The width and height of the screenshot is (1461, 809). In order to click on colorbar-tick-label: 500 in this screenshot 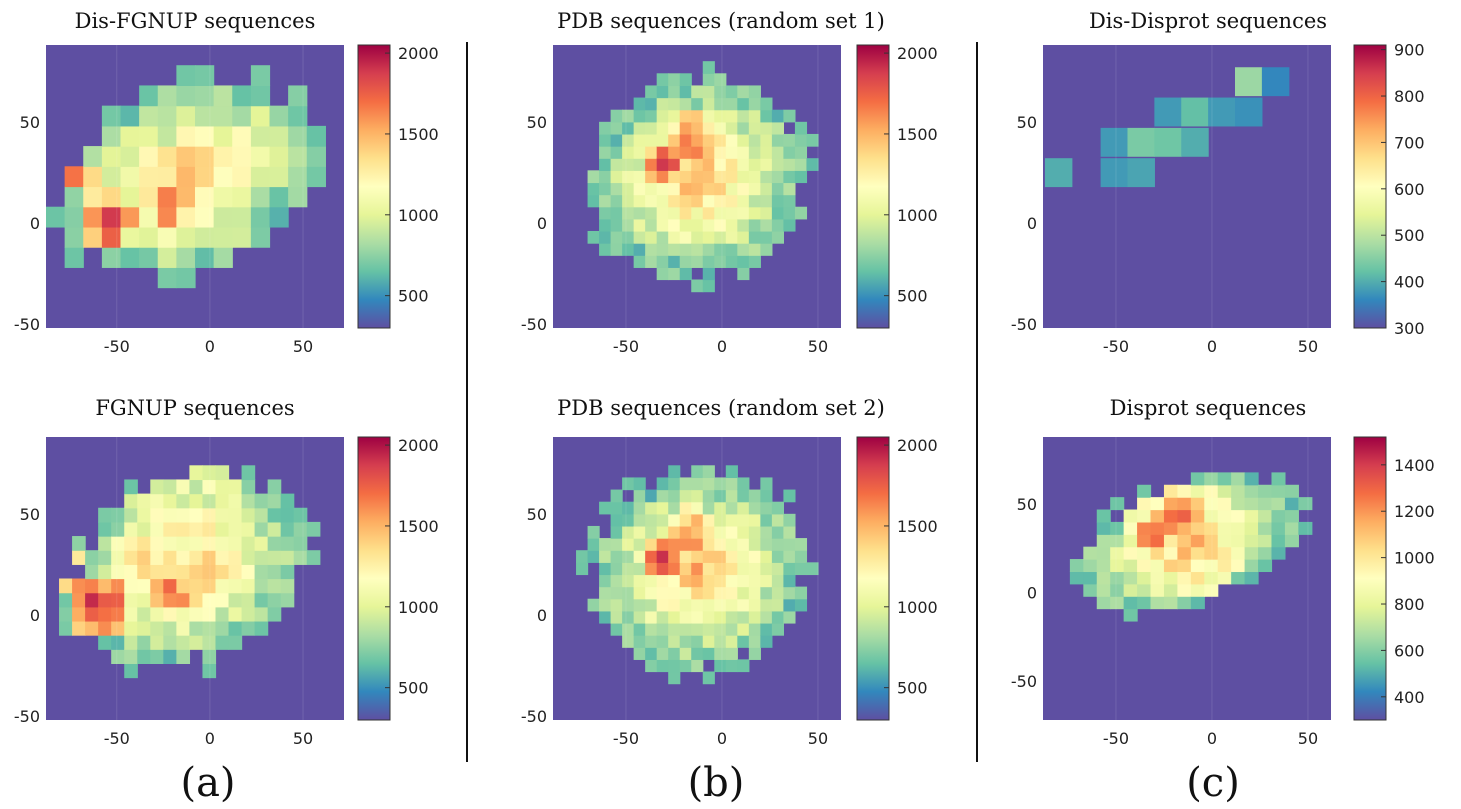, I will do `click(1409, 235)`.